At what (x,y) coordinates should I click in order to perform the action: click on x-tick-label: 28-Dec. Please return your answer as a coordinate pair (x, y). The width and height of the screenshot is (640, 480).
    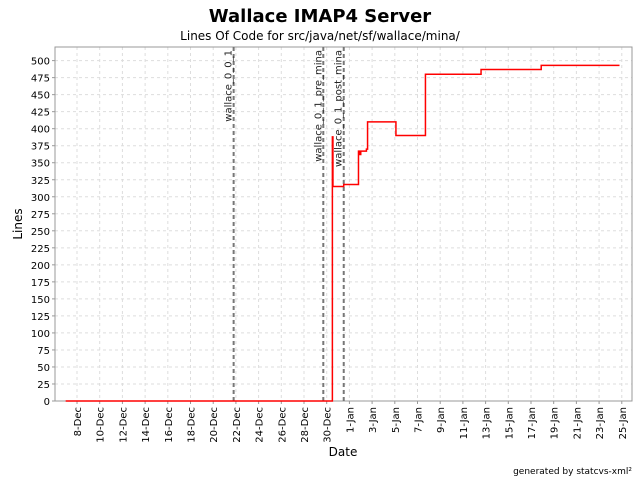
    Looking at the image, I should click on (305, 425).